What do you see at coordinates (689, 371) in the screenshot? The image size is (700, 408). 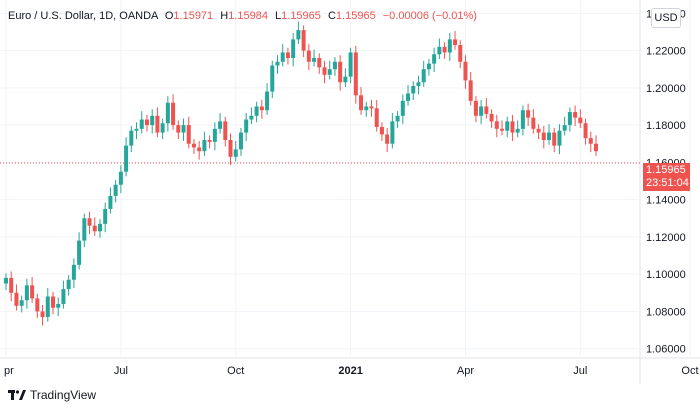 I see `x-tick-label: Oct` at bounding box center [689, 371].